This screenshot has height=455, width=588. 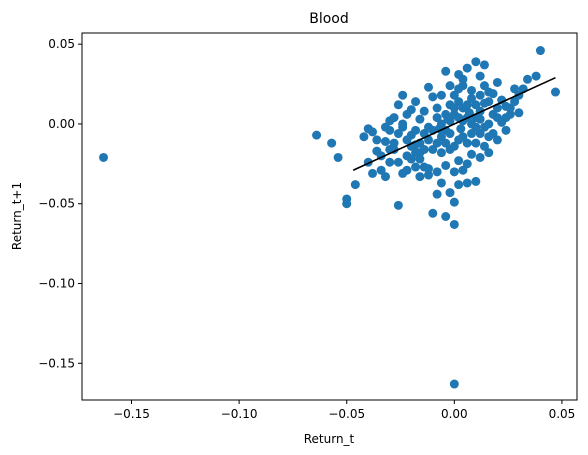 I want to click on y-tick-label: 0.05, so click(x=61, y=44).